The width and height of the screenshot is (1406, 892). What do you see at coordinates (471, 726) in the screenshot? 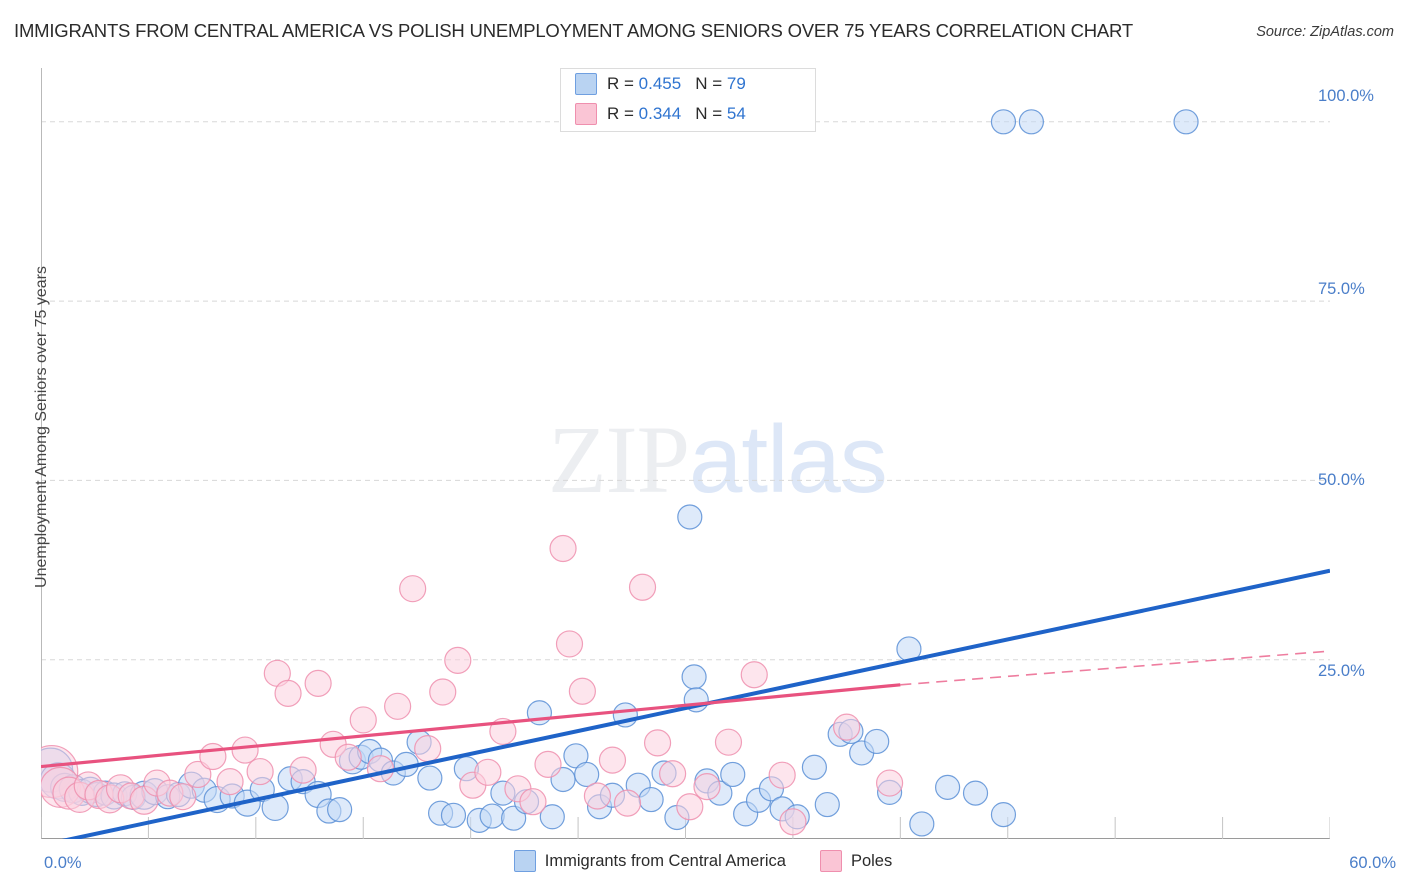
I see `trend-line-pink-solid` at bounding box center [471, 726].